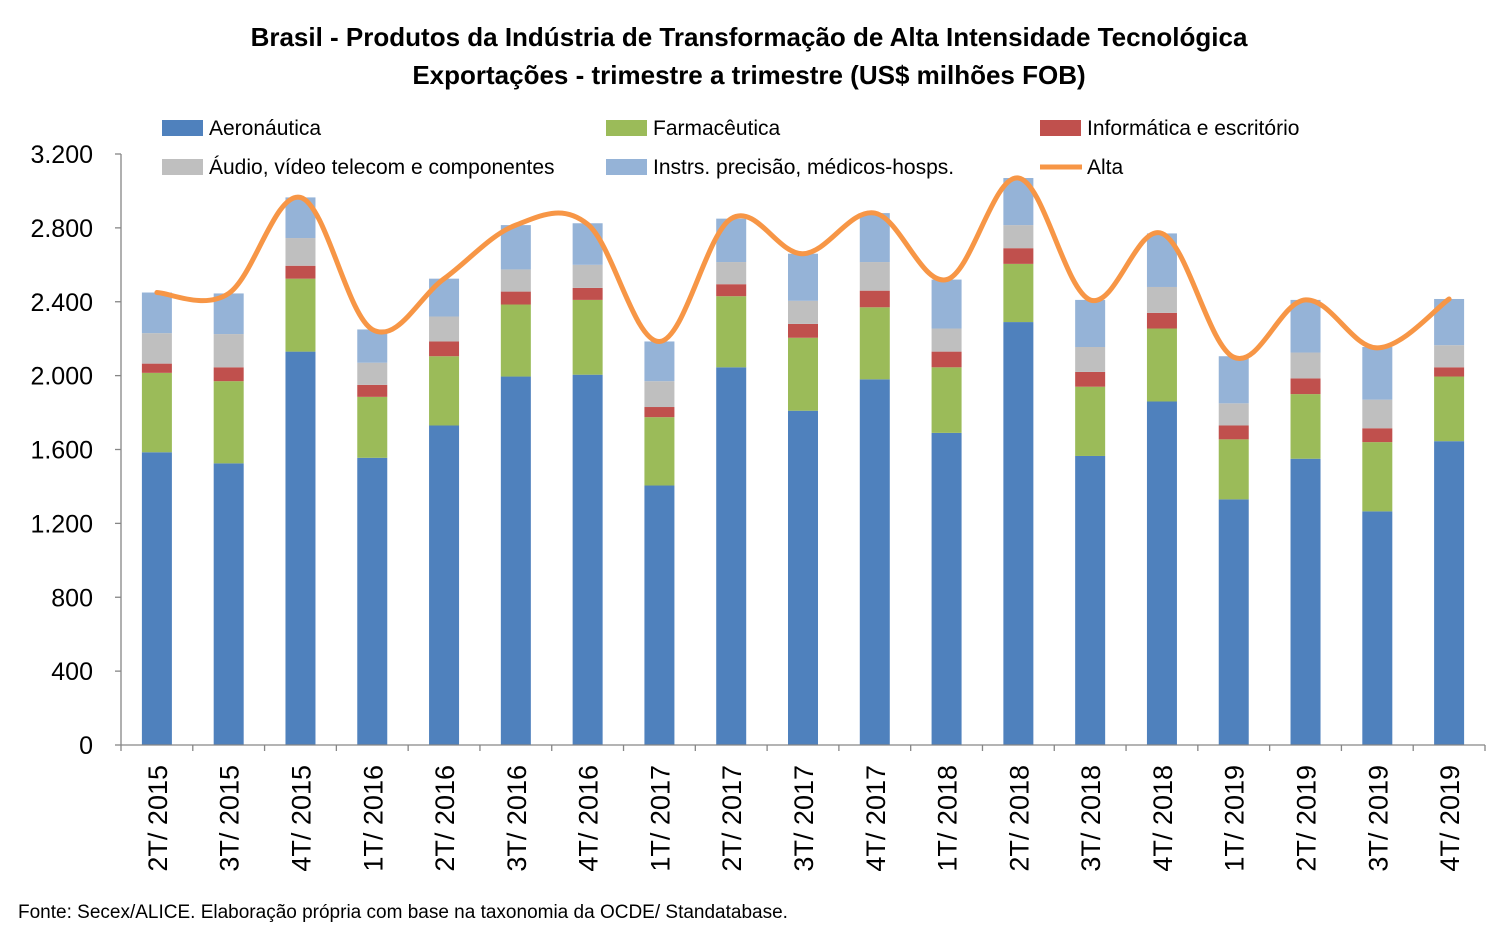 This screenshot has height=929, width=1498. What do you see at coordinates (61, 377) in the screenshot?
I see `y-tick-label: 2.000` at bounding box center [61, 377].